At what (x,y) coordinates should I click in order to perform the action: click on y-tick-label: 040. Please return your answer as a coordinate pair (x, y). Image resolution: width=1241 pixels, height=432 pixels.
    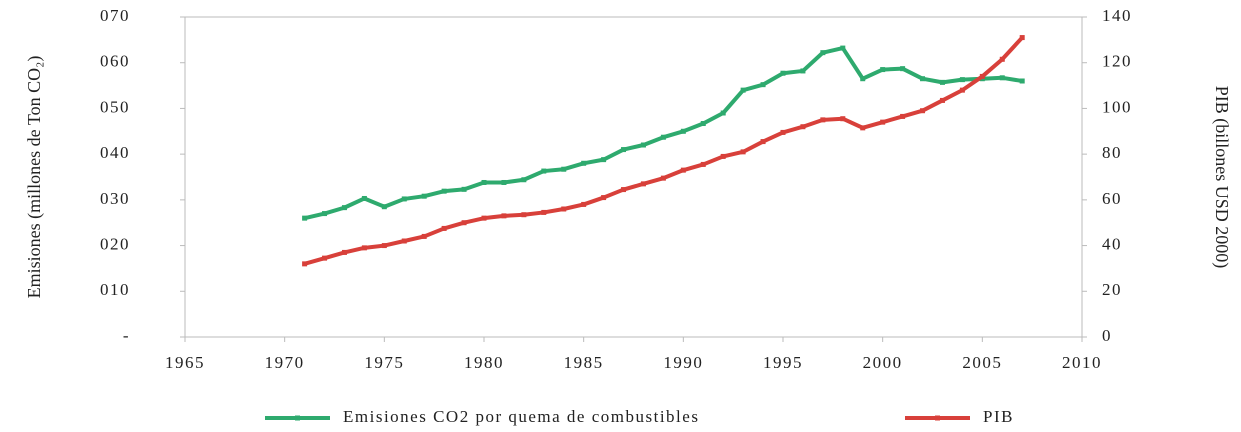
    Looking at the image, I should click on (115, 152).